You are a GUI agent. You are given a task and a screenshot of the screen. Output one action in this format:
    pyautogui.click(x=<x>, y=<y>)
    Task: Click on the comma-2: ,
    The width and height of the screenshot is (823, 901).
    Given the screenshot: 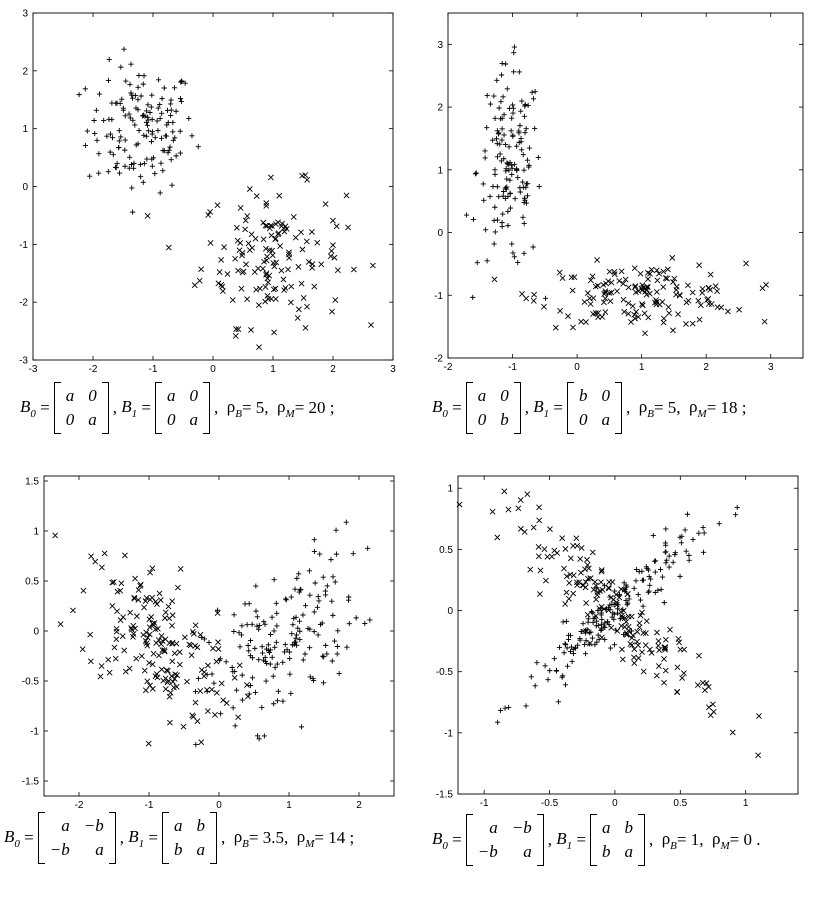 What is the action you would take?
    pyautogui.click(x=227, y=837)
    